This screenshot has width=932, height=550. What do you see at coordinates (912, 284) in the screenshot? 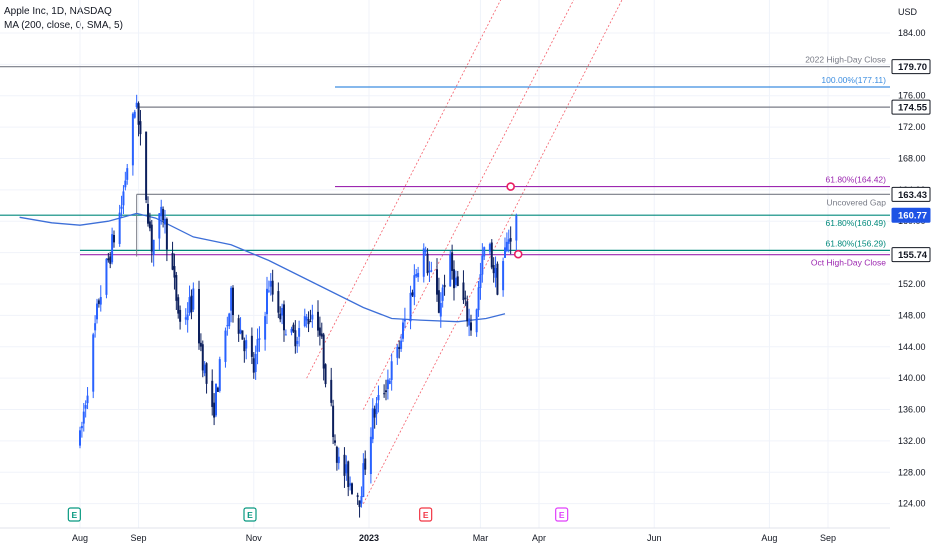
I see `price-tick-label: 152.00` at bounding box center [912, 284].